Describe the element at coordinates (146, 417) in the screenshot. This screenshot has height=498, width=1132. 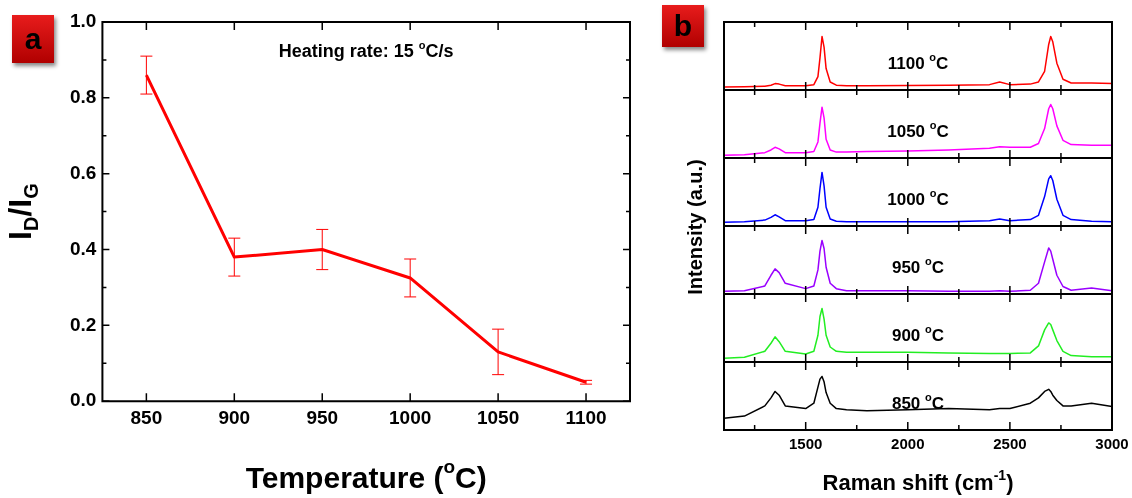
I see `x-tick-label: 850` at that location.